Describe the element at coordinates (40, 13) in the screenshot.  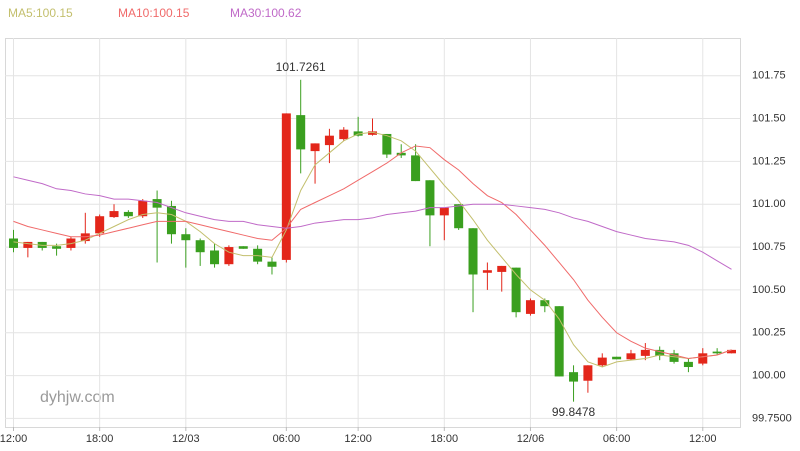
I see `legend-entry: MA5:100.15` at that location.